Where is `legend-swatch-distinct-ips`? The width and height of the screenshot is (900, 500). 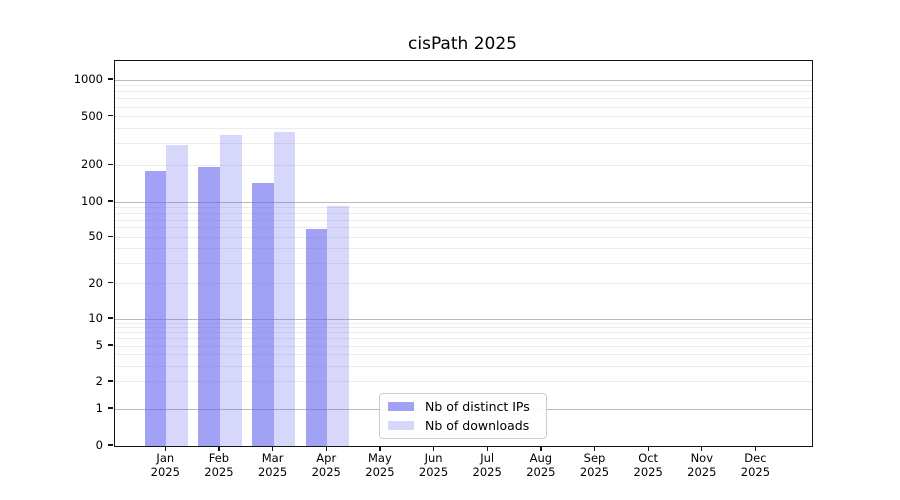 legend-swatch-distinct-ips is located at coordinates (401, 406).